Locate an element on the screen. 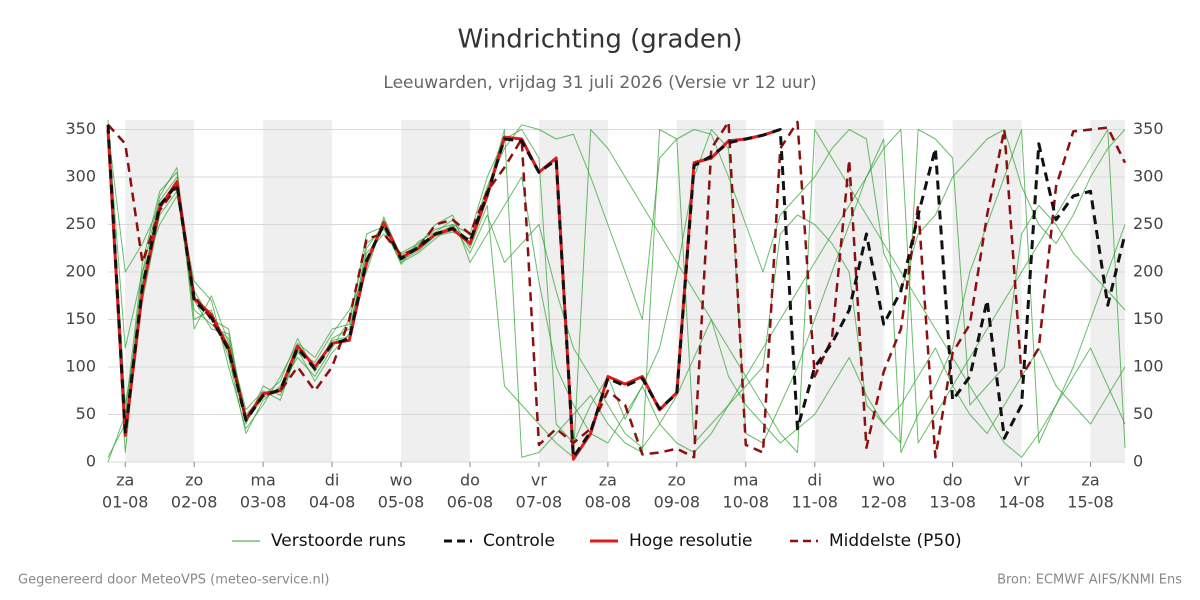 Image resolution: width=1200 pixels, height=600 pixels. y-tick-label: 0 is located at coordinates (91, 461).